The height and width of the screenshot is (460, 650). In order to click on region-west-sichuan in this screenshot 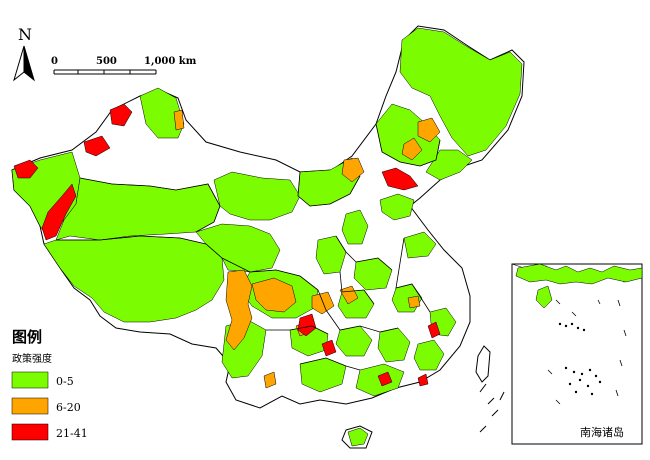, I will do `click(239, 310)`.